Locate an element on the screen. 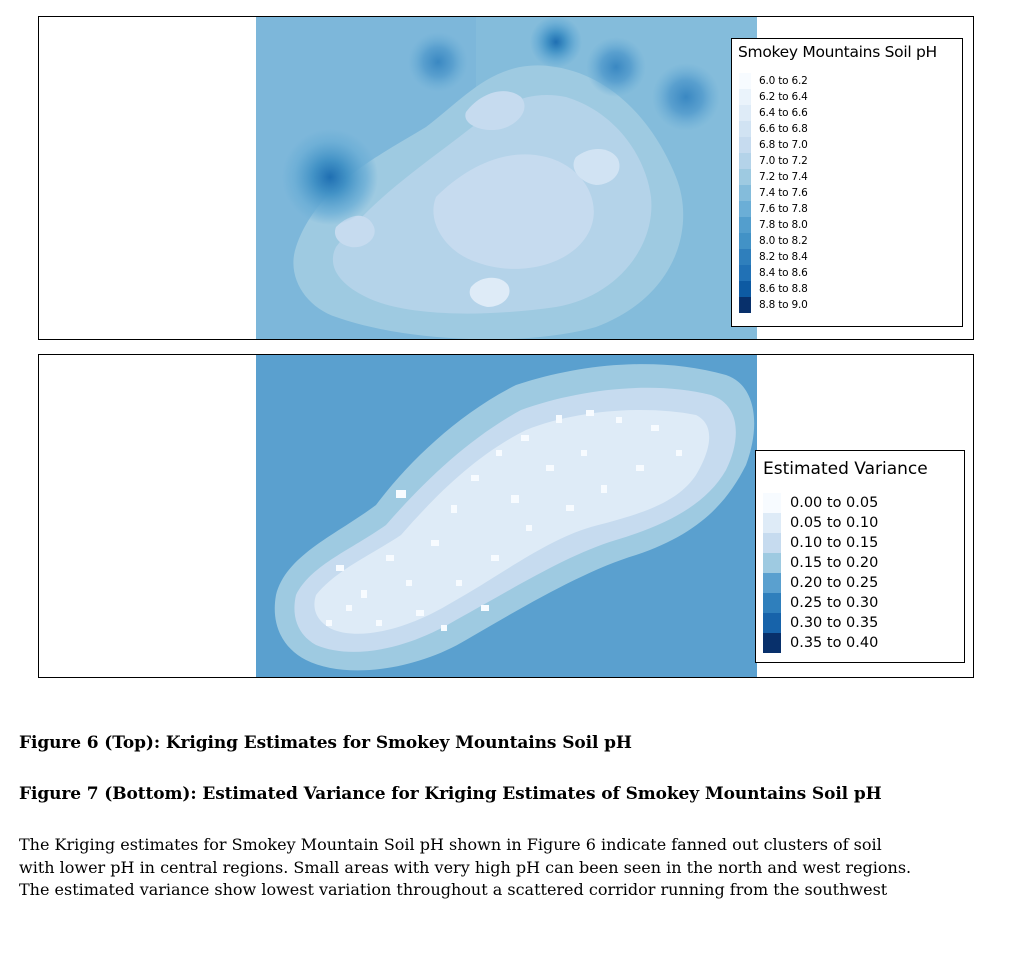  legend-item: 0.35 to 0.40 is located at coordinates (820, 643).